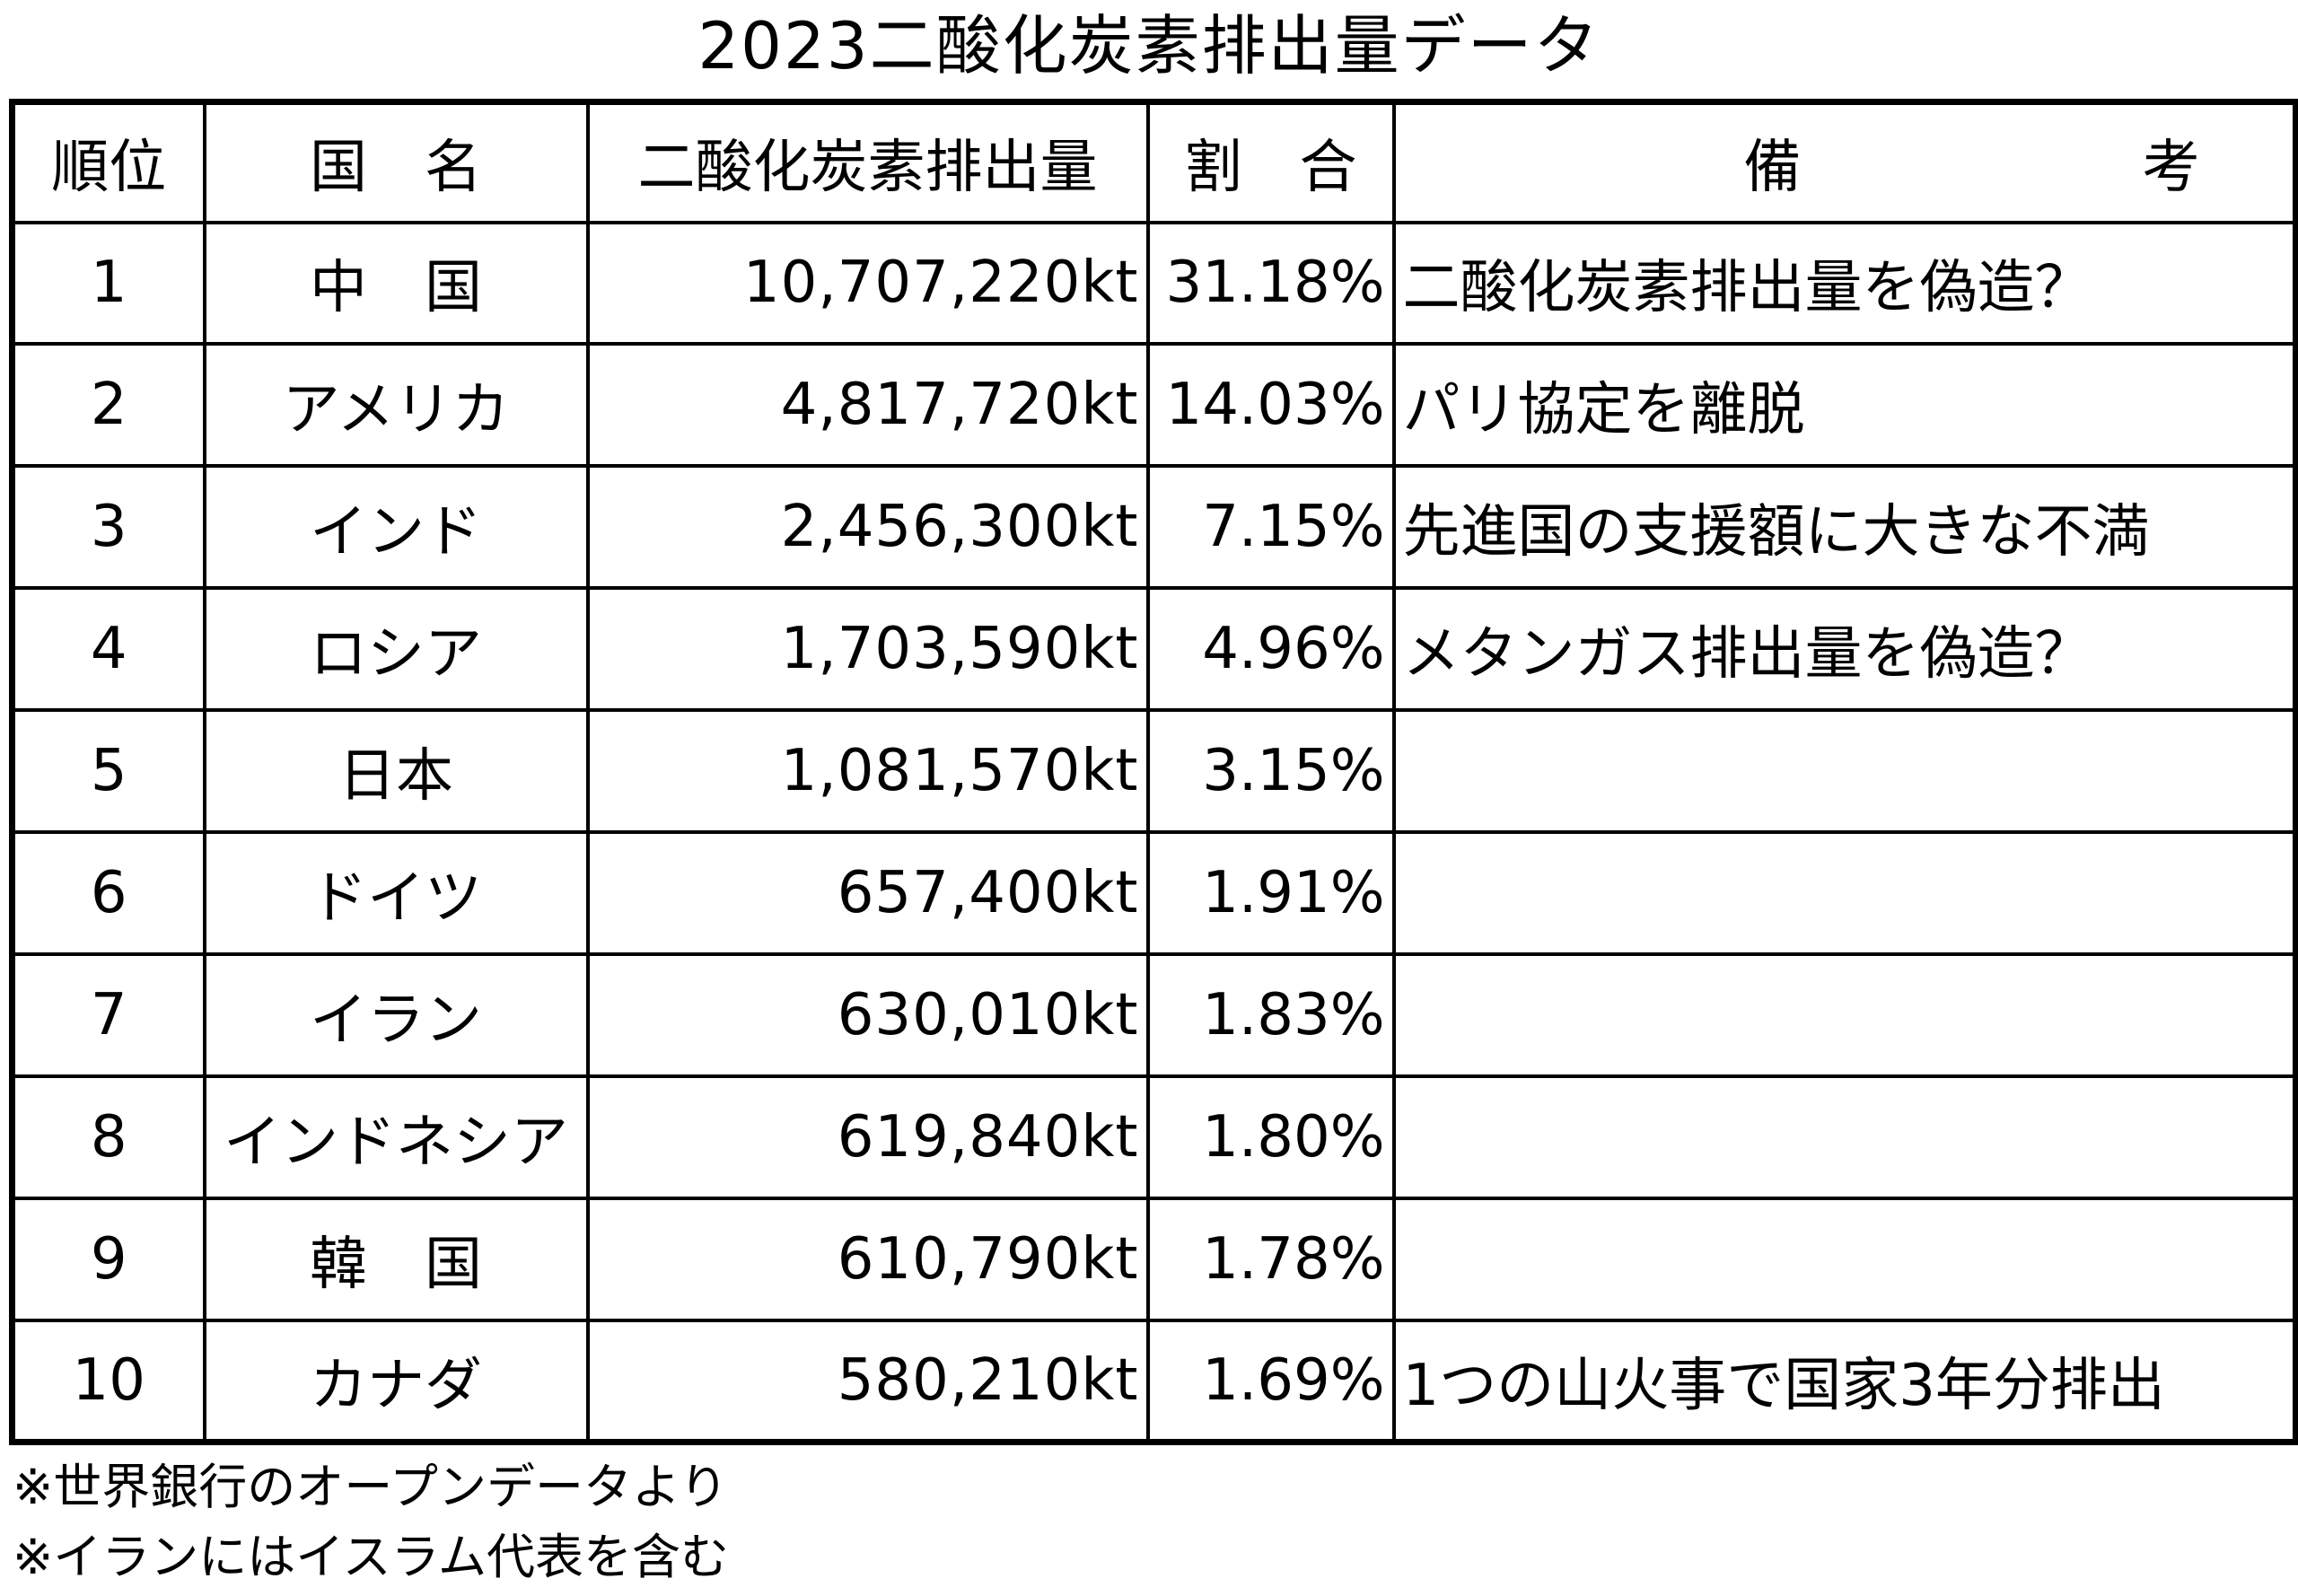 The image size is (2298, 1596). Describe the element at coordinates (396, 1381) in the screenshot. I see `country-cell: カナダ` at that location.